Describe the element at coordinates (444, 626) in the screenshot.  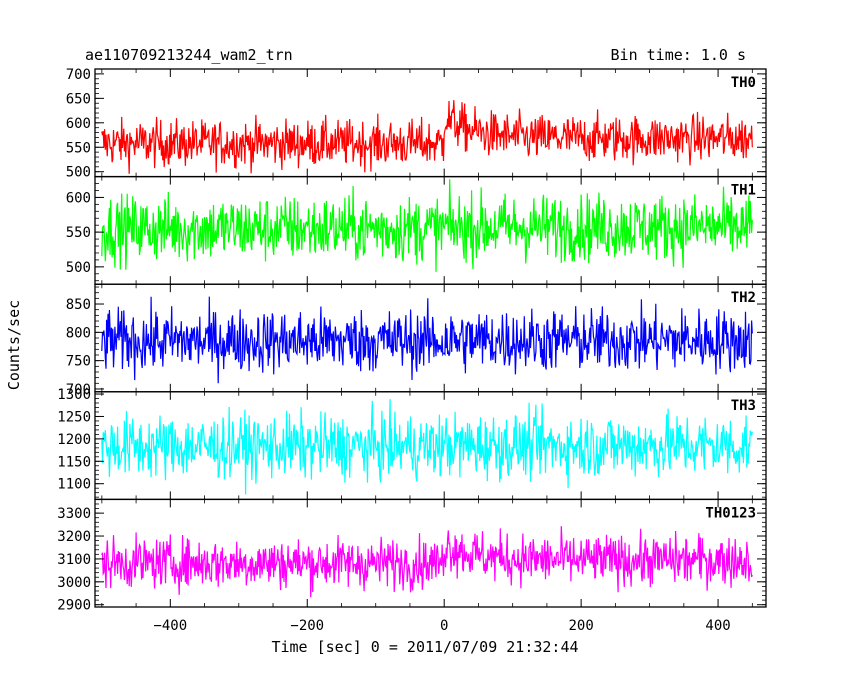
I see `x-tick-label: 0` at that location.